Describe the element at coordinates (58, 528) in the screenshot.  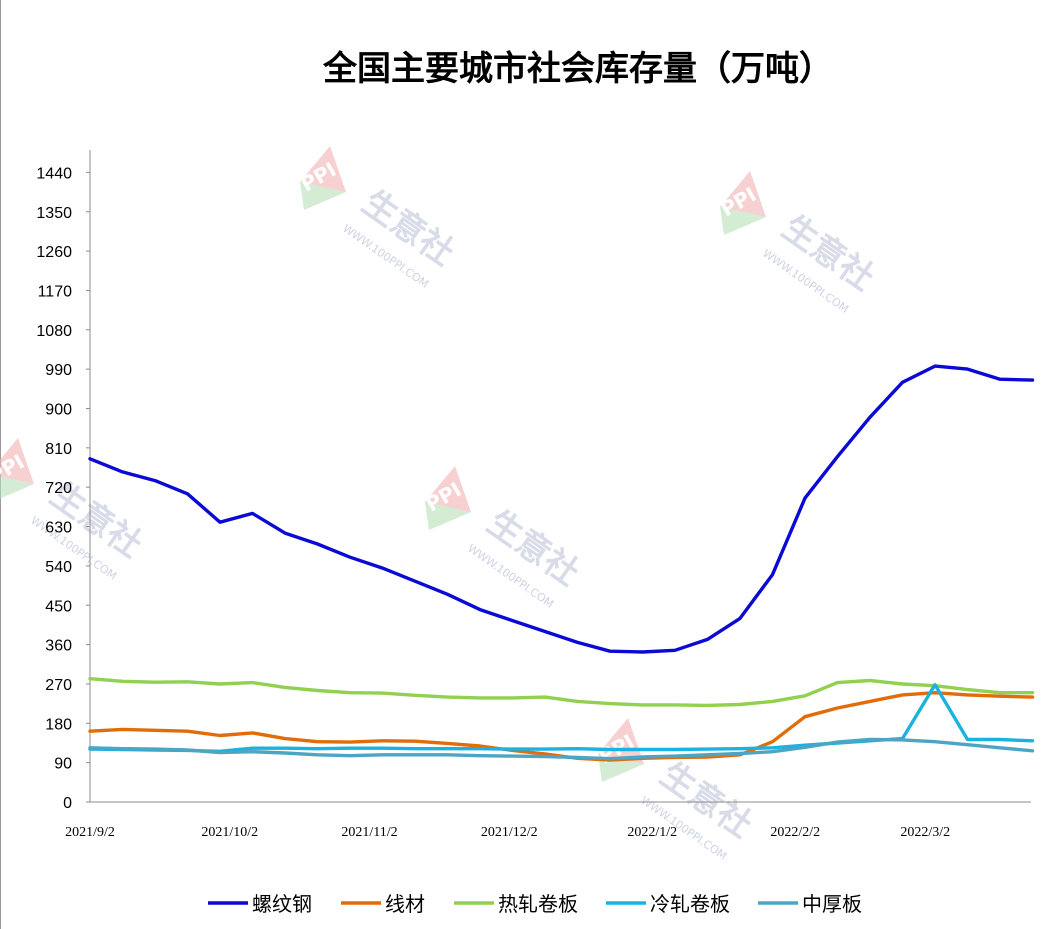
I see `y-tick-label: 630` at that location.